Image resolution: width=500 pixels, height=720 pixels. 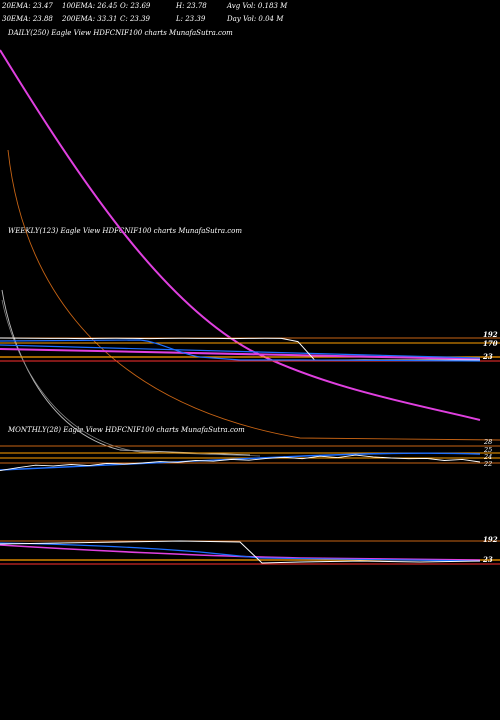 I want to click on weekly-right-label-192: 192, so click(x=490, y=334).